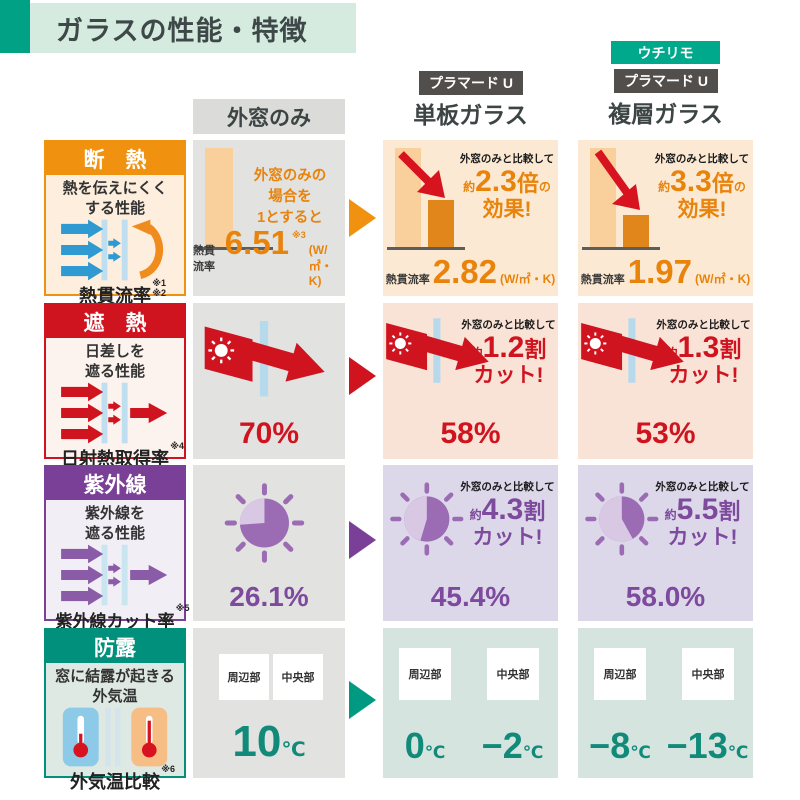  What do you see at coordinates (269, 433) in the screenshot?
I see `shg-baseline-value: 70%` at bounding box center [269, 433].